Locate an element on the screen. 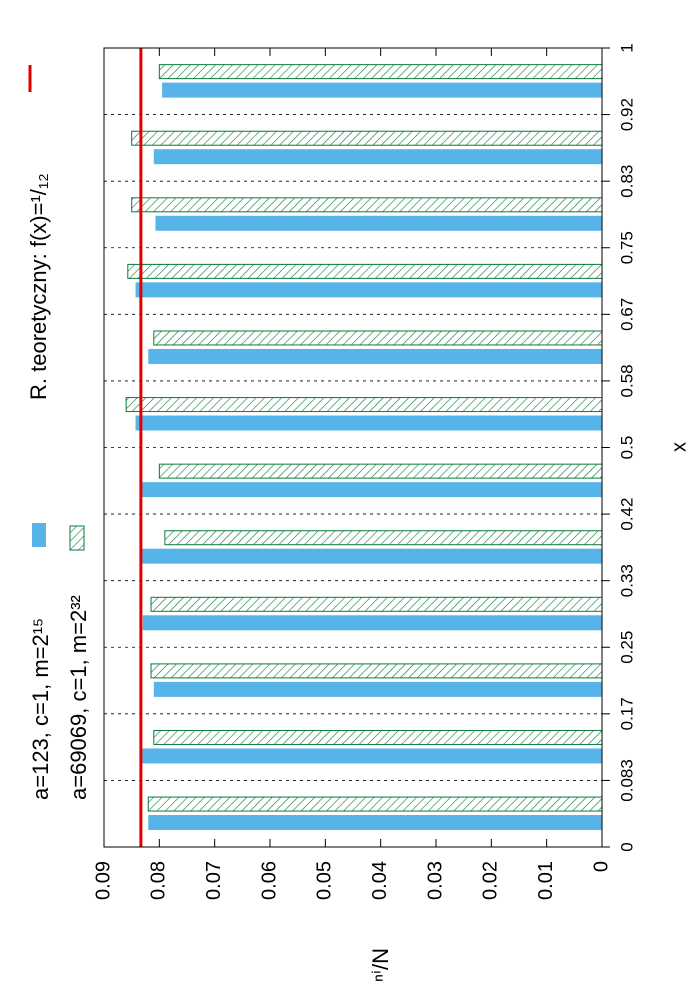 This screenshot has width=700, height=1000. y-tick-label: 0.01 is located at coordinates (546, 880).